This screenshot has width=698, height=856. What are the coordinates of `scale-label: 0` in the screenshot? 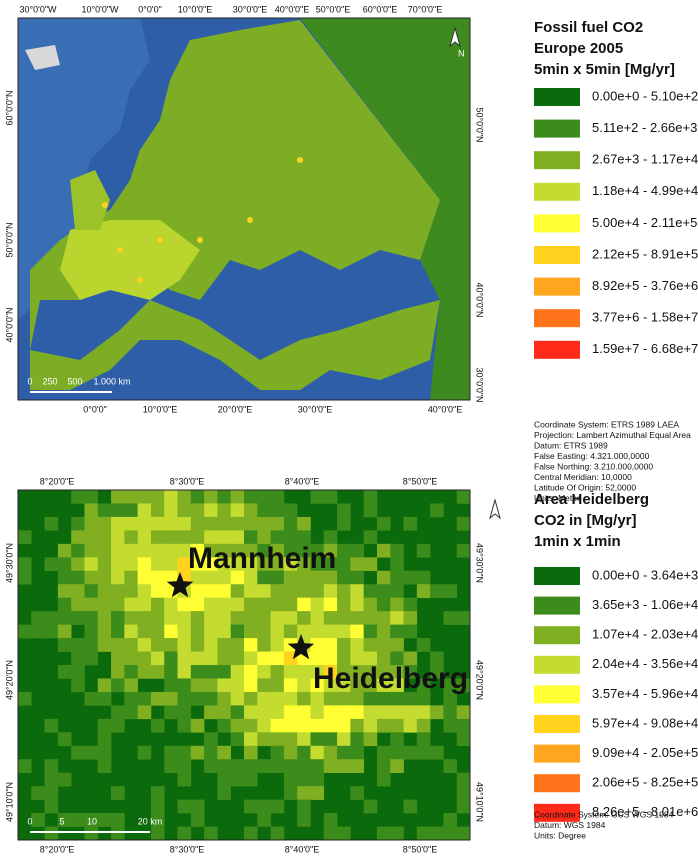 It's located at (29, 821).